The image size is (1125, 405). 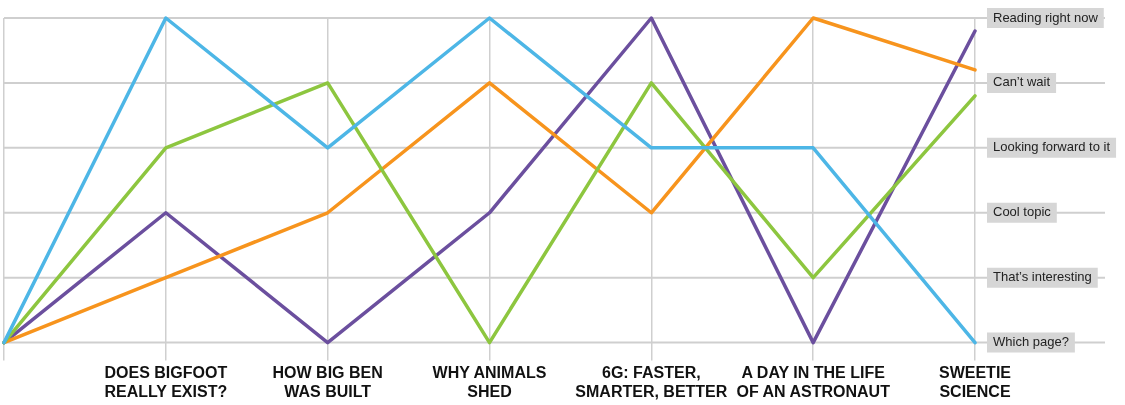 What do you see at coordinates (975, 381) in the screenshot?
I see `x-tick-label: SWEETIE SCIENCE` at bounding box center [975, 381].